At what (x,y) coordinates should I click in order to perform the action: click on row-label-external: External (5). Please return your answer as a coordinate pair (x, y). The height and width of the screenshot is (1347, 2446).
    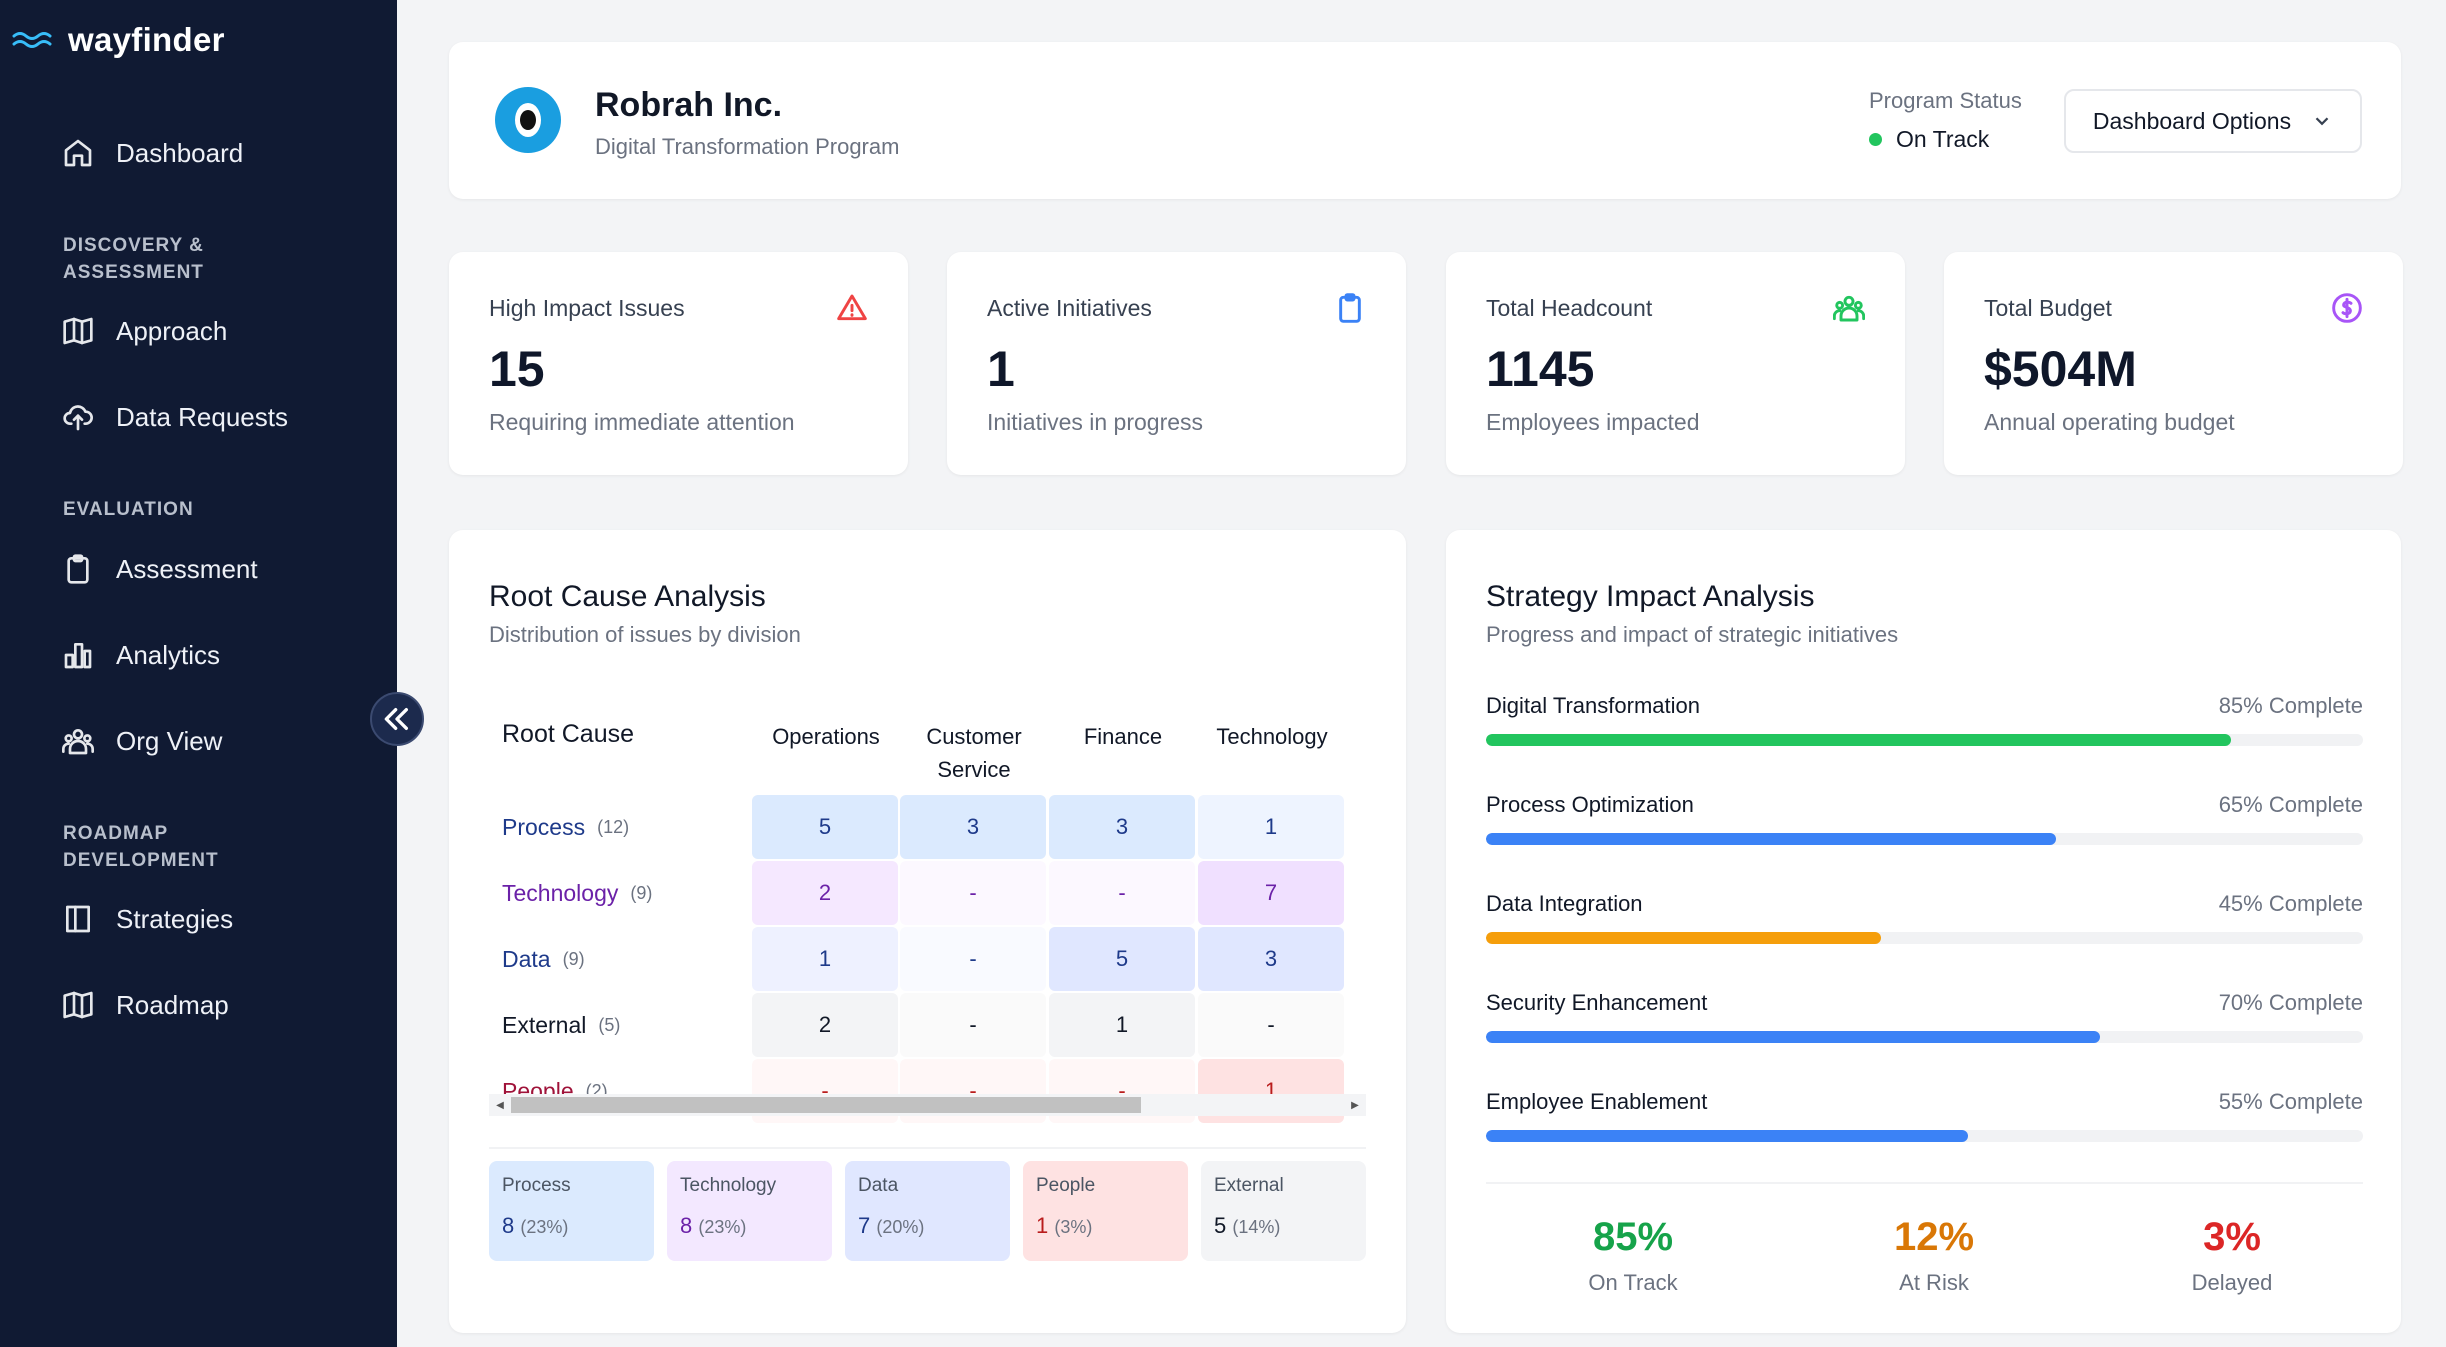
    Looking at the image, I should click on (561, 1025).